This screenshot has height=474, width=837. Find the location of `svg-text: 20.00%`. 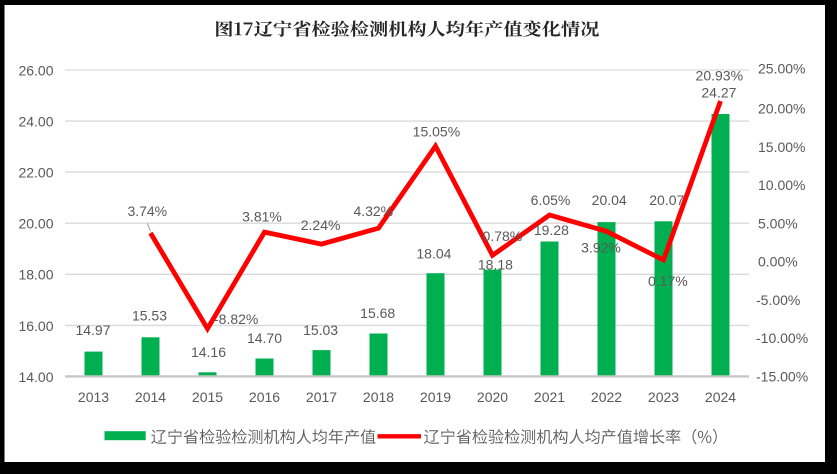

svg-text: 20.00% is located at coordinates (781, 109).